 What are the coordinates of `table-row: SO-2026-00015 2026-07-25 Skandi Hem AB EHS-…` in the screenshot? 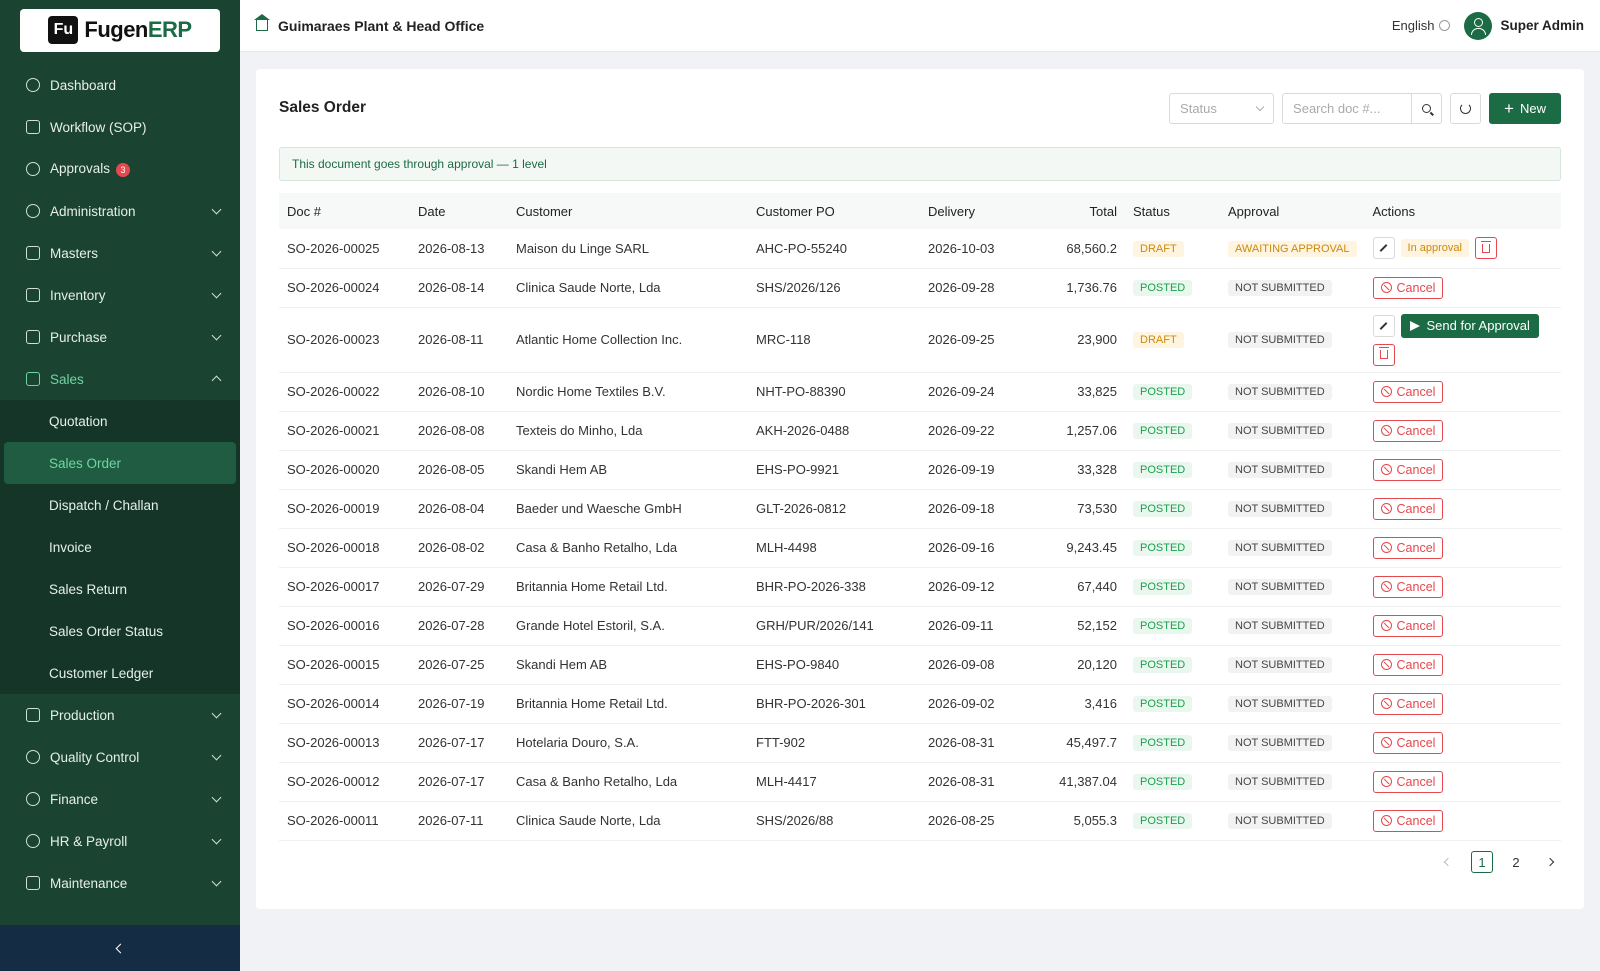 It's located at (920, 665).